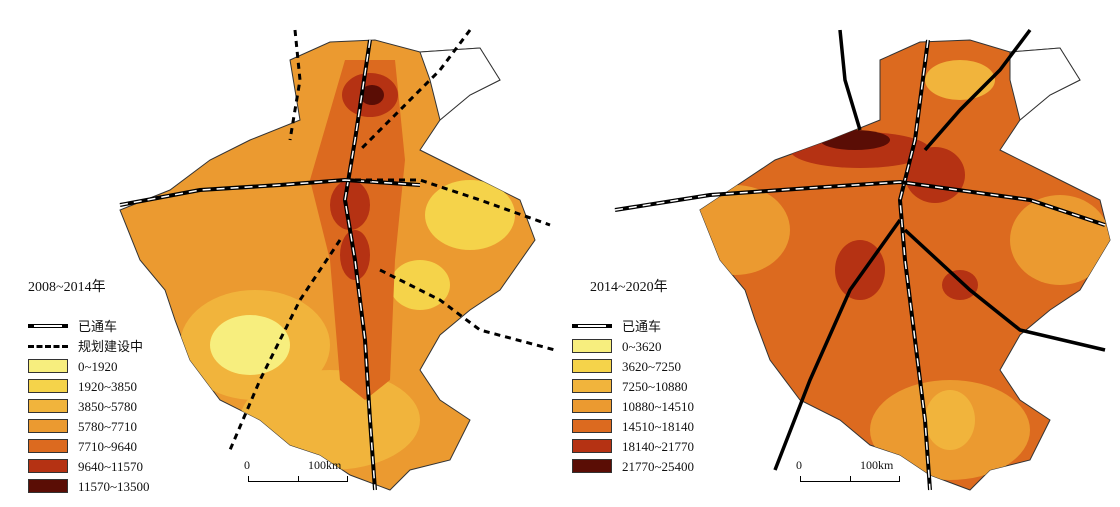 This screenshot has height=507, width=1120. I want to click on legend-row-class: 0~1920, so click(89, 366).